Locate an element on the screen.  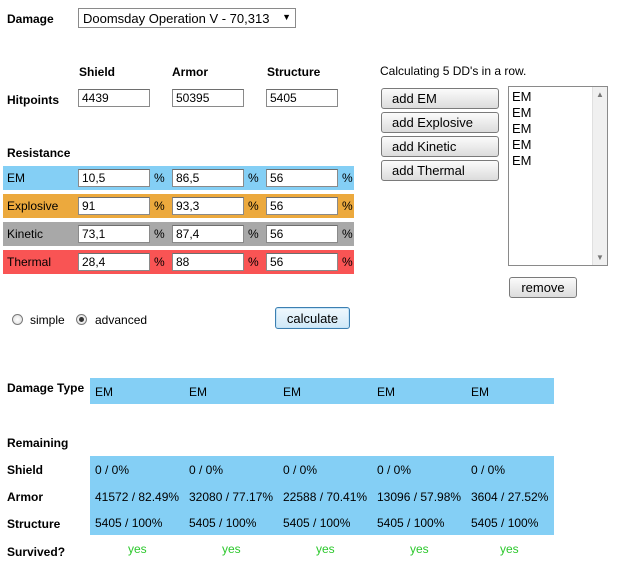
list-scrollbar: ▲ ▼ is located at coordinates (599, 176).